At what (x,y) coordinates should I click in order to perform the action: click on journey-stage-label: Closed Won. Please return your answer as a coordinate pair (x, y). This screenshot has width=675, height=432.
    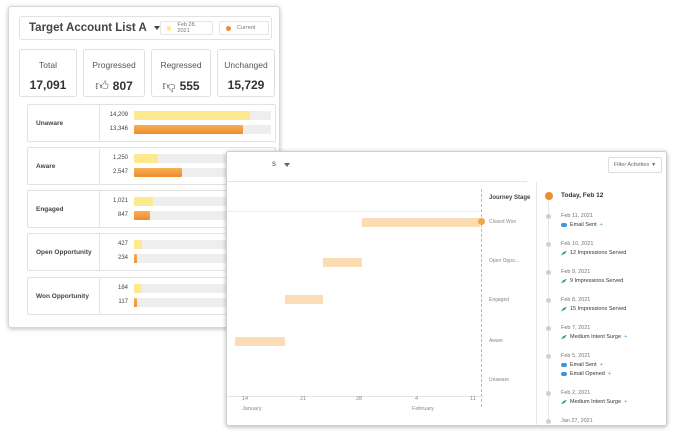
    Looking at the image, I should click on (503, 222).